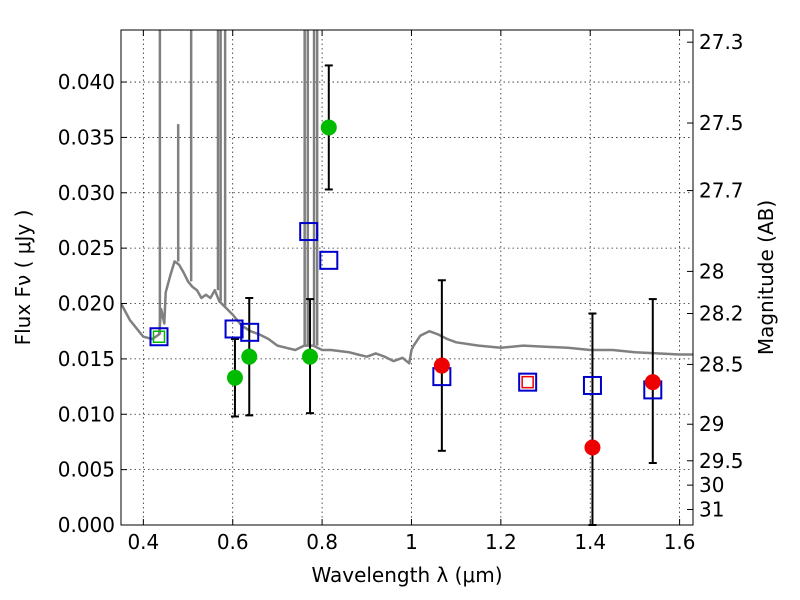 Image resolution: width=800 pixels, height=600 pixels. Describe the element at coordinates (86, 304) in the screenshot. I see `y-tick-label: 0.020` at that location.